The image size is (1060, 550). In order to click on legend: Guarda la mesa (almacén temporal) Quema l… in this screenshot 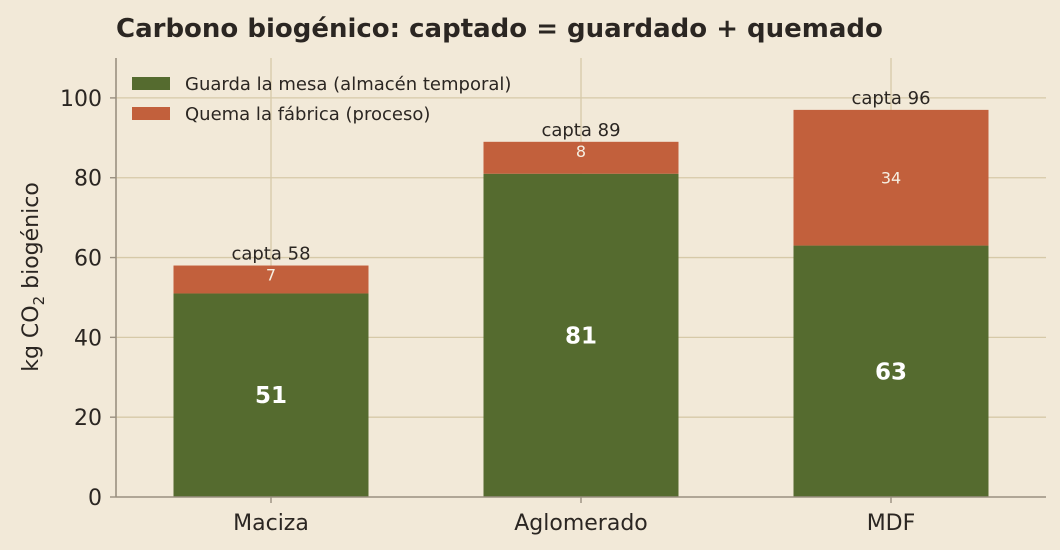, I will do `click(321, 99)`.